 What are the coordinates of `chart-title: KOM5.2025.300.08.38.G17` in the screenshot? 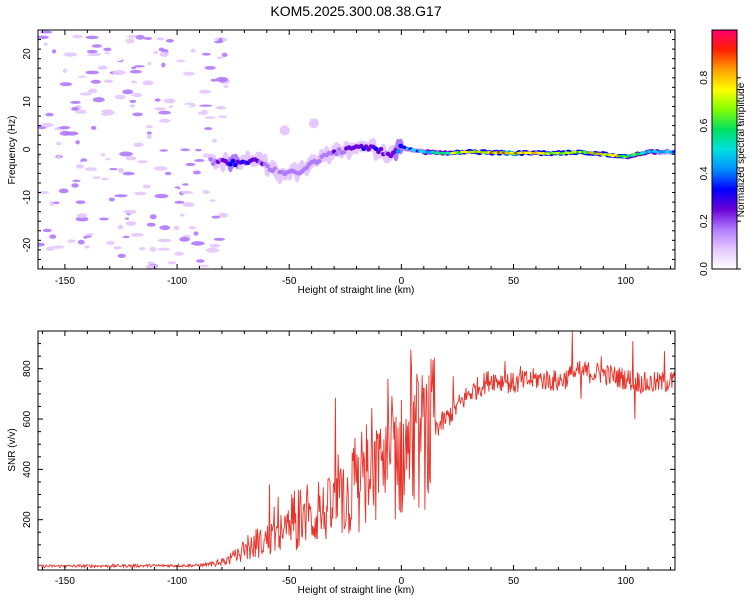 It's located at (355, 11).